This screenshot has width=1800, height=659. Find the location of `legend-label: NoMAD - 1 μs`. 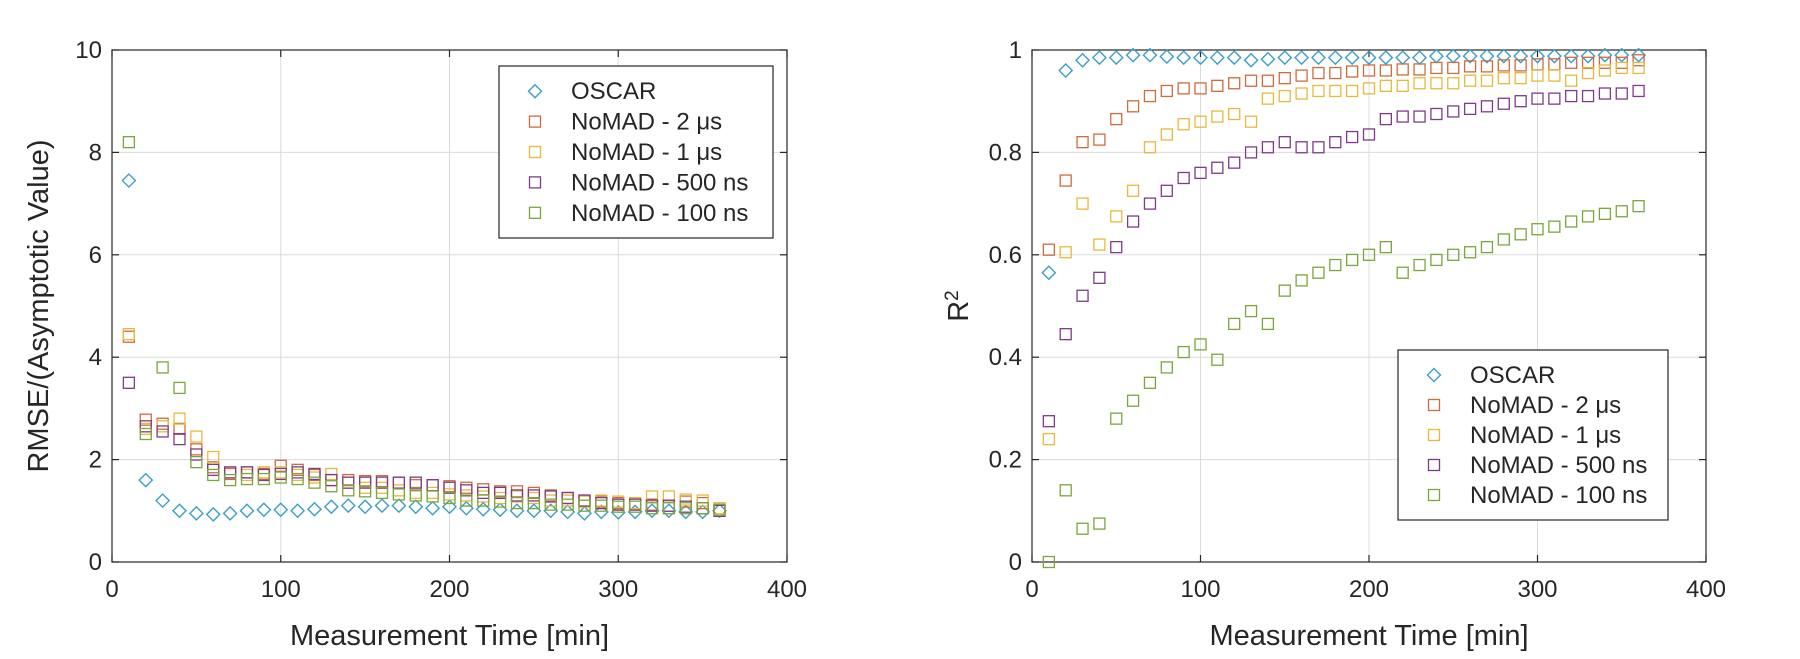

legend-label: NoMAD - 1 μs is located at coordinates (1545, 435).